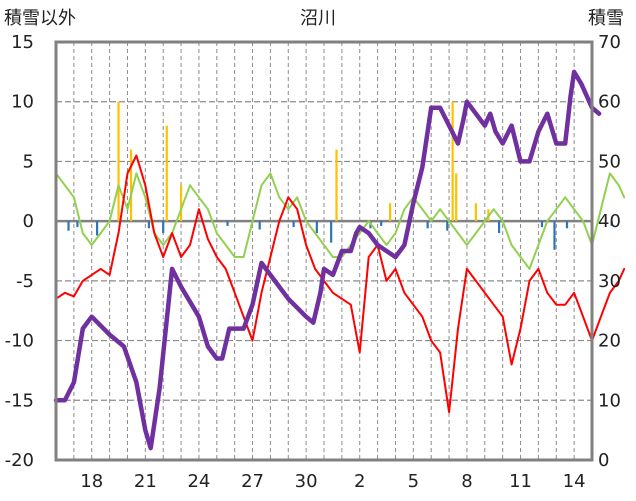 The height and width of the screenshot is (501, 636). Describe the element at coordinates (609, 341) in the screenshot. I see `right-tick-label: 20` at that location.